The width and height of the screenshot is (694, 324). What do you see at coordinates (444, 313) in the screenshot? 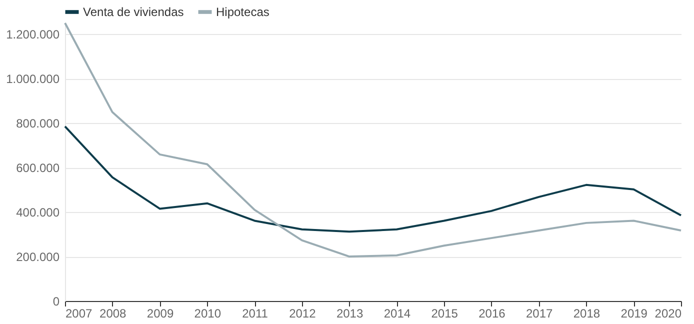
I see `x-tick-label: 2015` at bounding box center [444, 313].